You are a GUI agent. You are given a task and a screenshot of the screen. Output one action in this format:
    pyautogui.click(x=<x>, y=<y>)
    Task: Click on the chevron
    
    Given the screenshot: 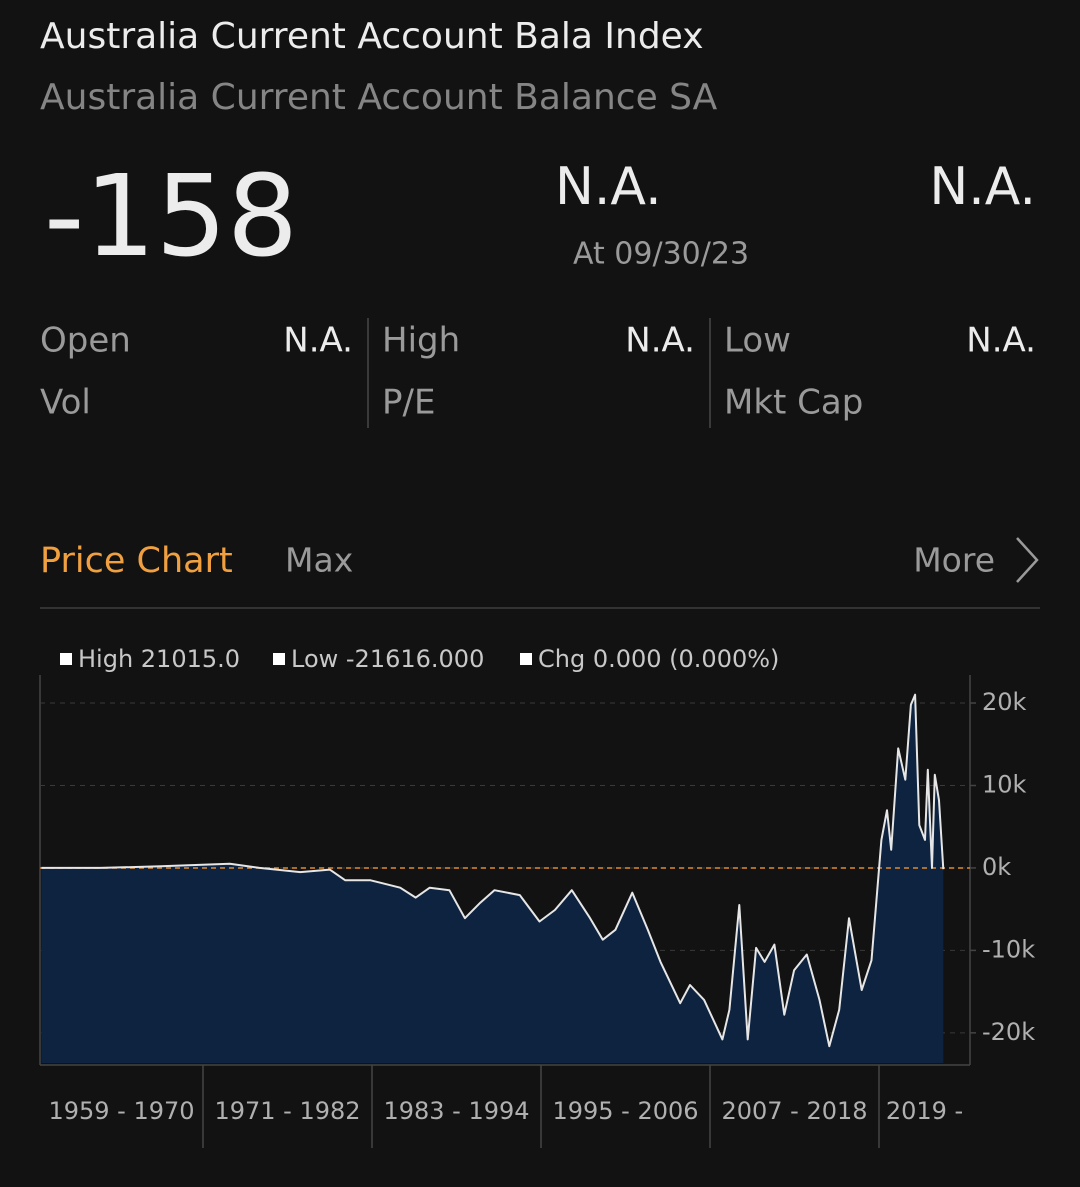 What is the action you would take?
    pyautogui.click(x=1027, y=560)
    